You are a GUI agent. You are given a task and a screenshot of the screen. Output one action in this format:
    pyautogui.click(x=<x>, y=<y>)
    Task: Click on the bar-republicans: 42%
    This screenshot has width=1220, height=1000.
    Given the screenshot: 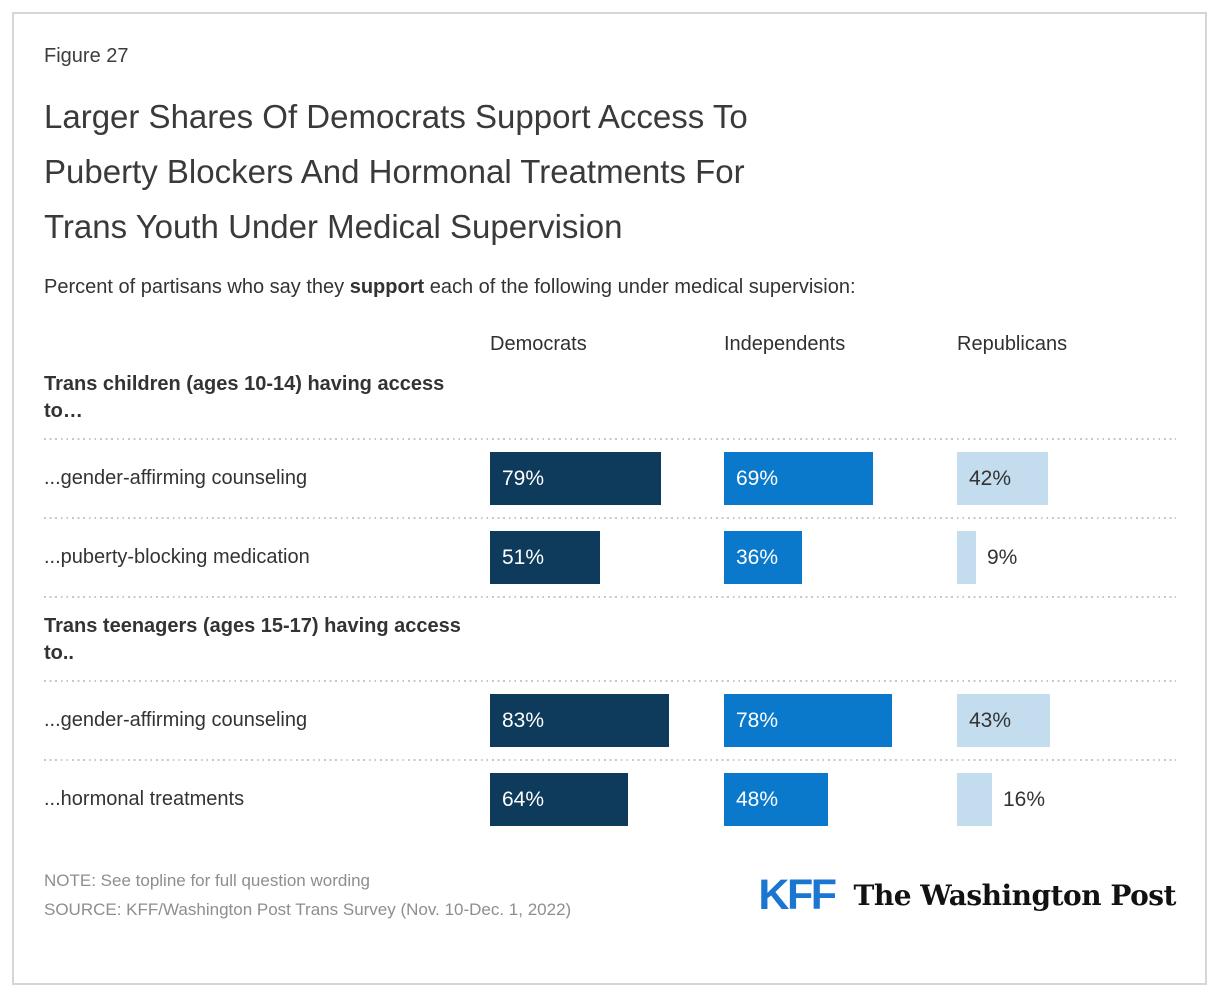 What is the action you would take?
    pyautogui.click(x=1002, y=478)
    